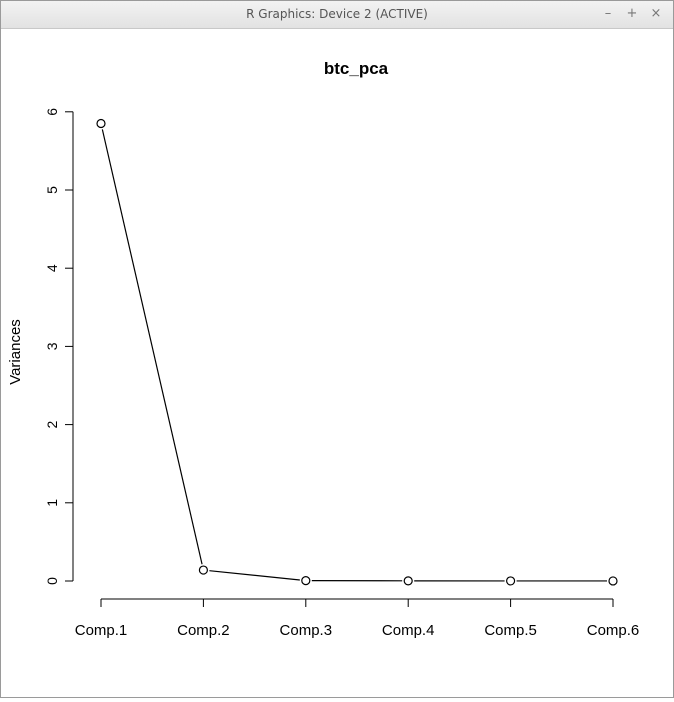  Describe the element at coordinates (356, 68) in the screenshot. I see `chart-title: btc_pca` at that location.